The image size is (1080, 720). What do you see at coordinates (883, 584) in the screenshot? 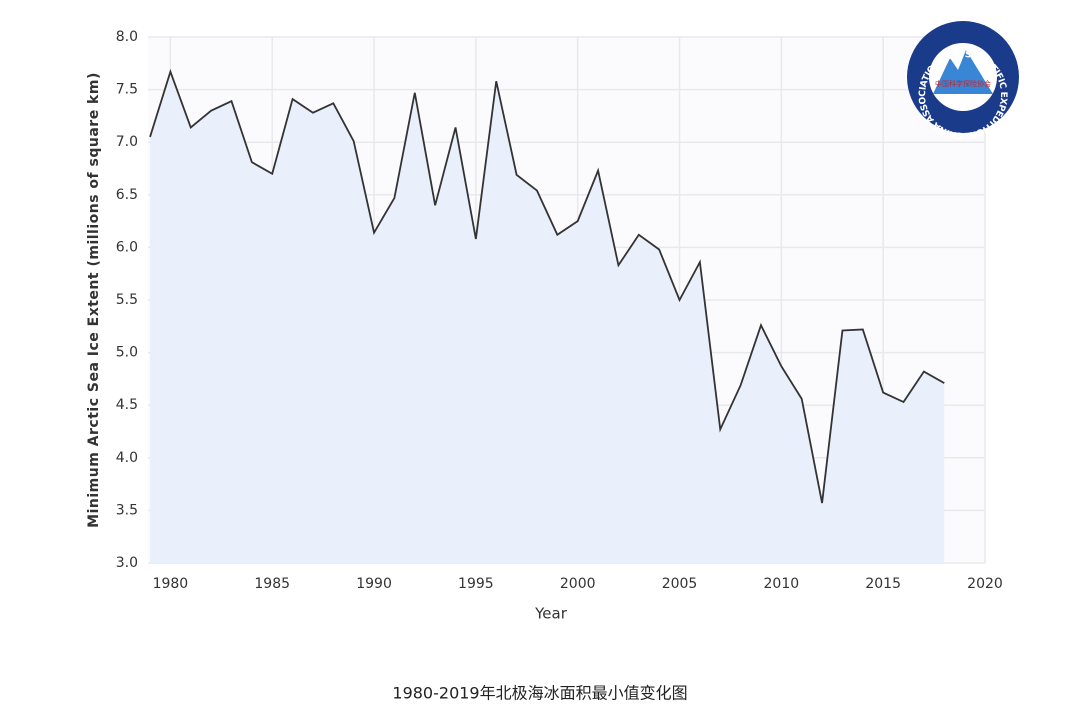
I see `x-tick-label: 2015` at bounding box center [883, 584].